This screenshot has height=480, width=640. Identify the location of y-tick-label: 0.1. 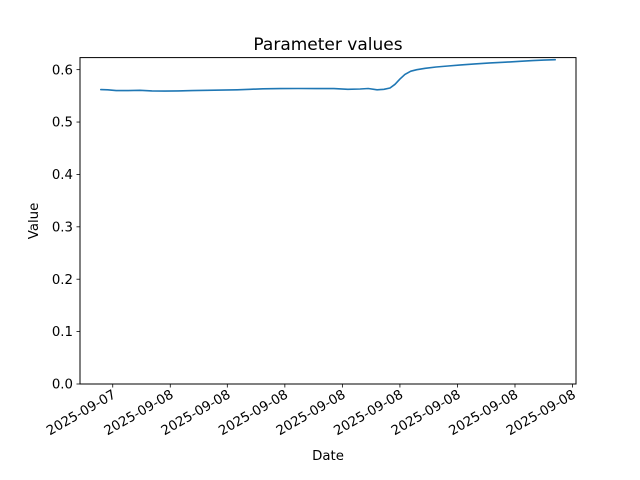
(62, 332).